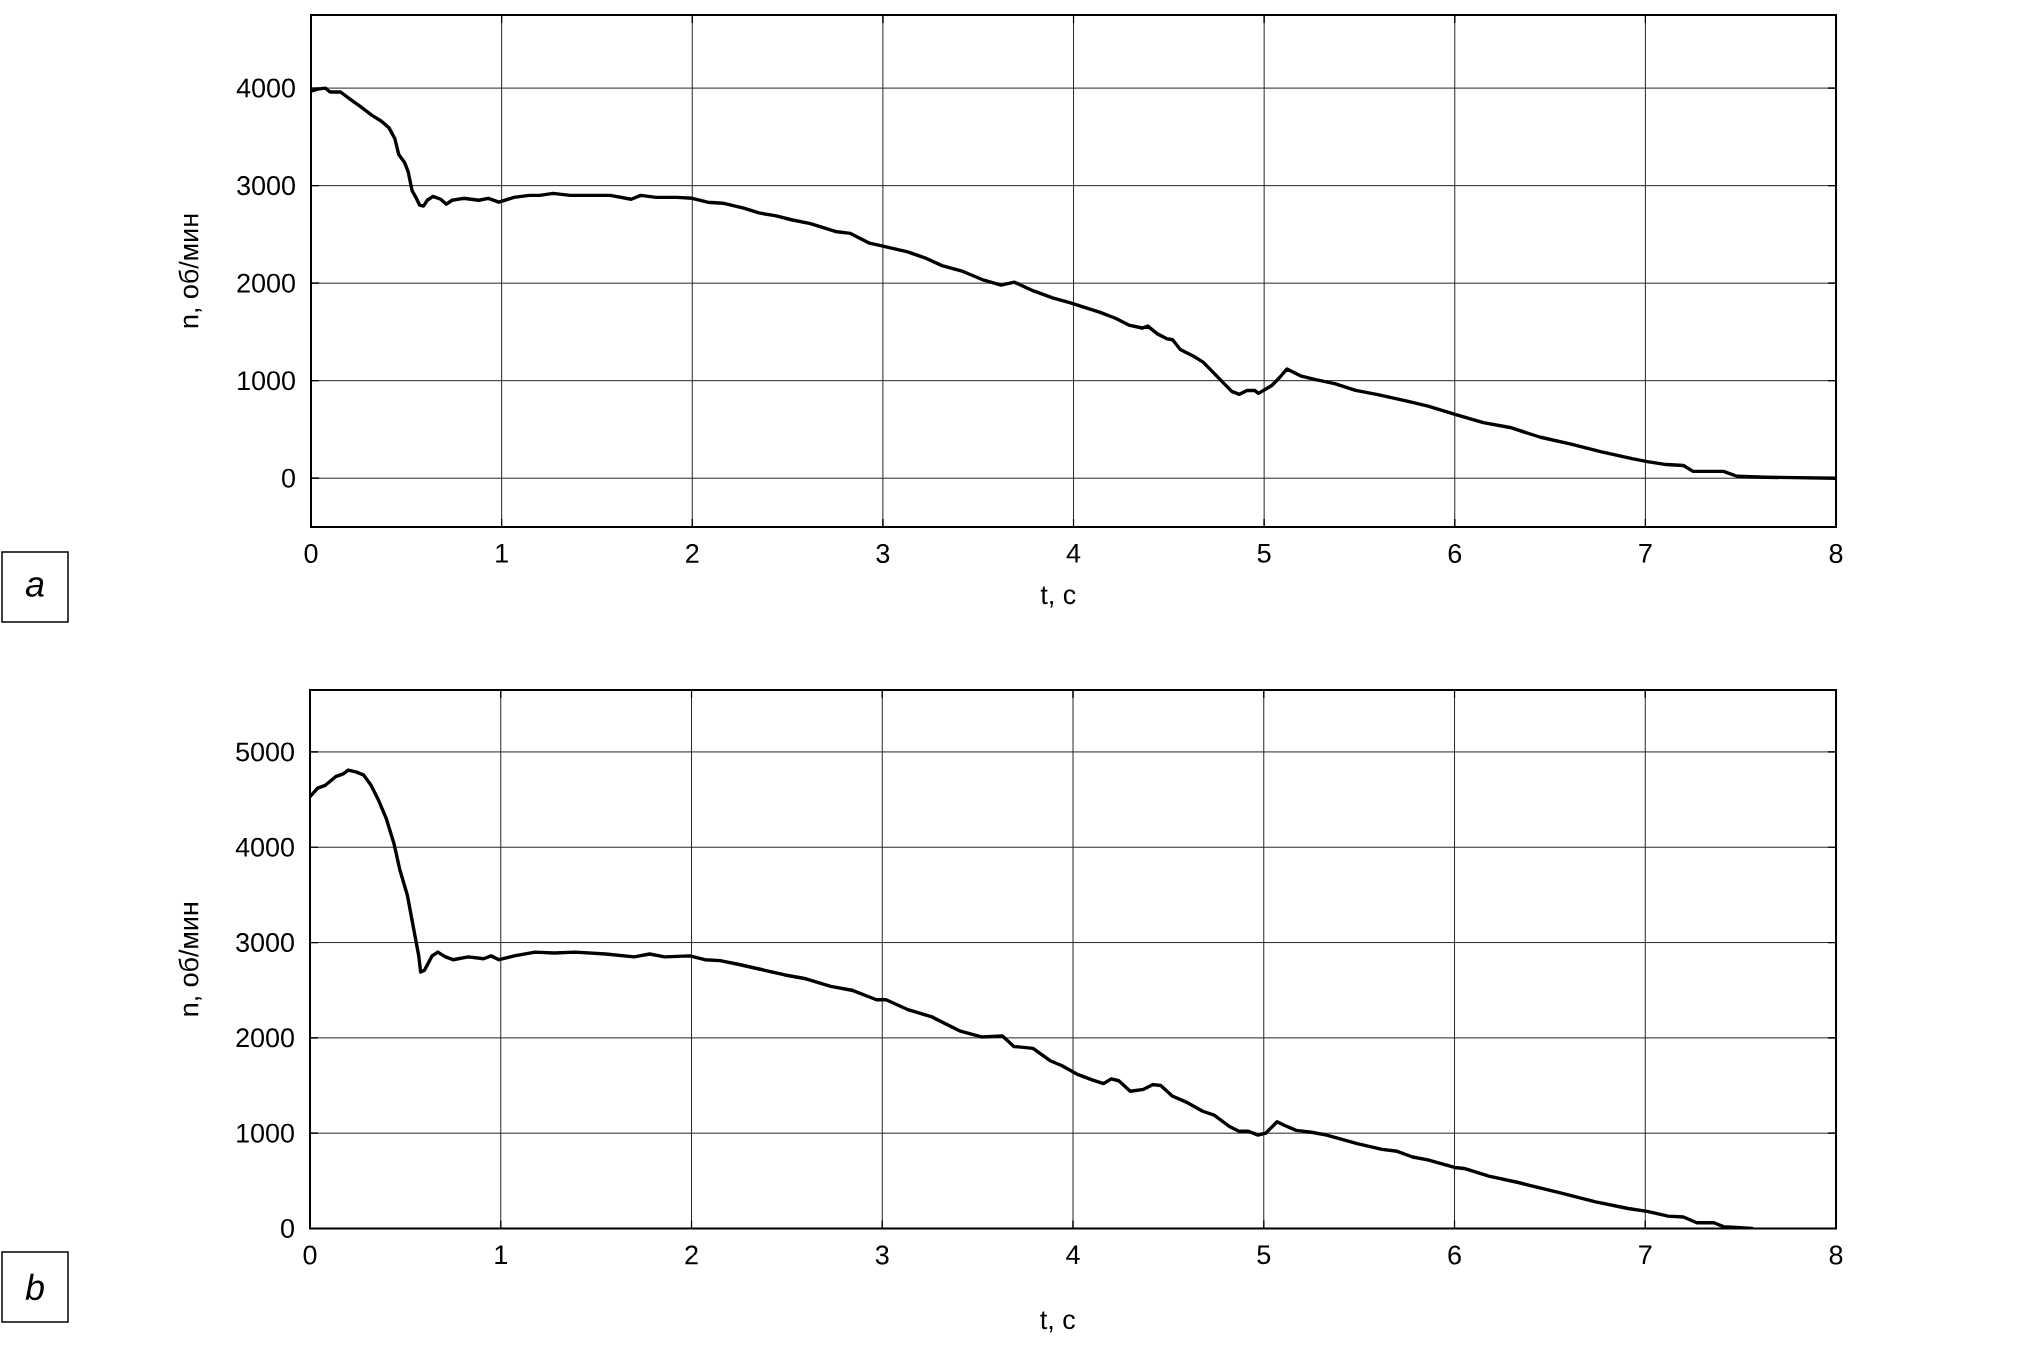  I want to click on text: a, so click(34, 587).